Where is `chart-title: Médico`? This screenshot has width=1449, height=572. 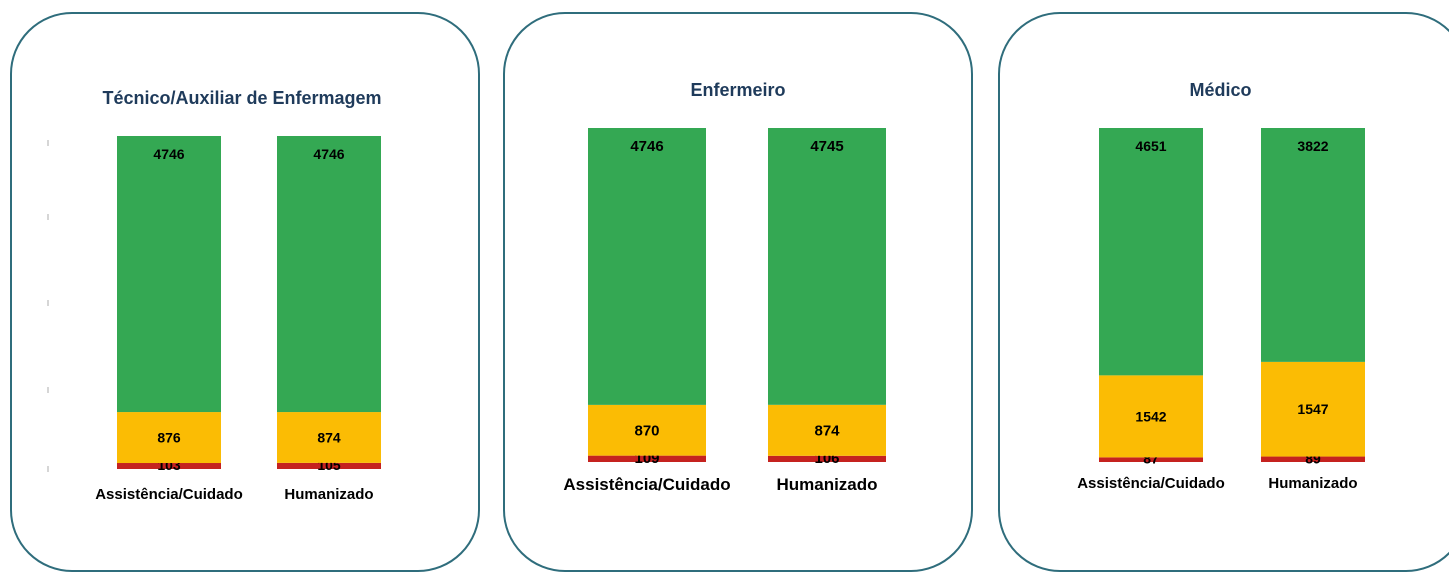
chart-title: Médico is located at coordinates (1220, 90).